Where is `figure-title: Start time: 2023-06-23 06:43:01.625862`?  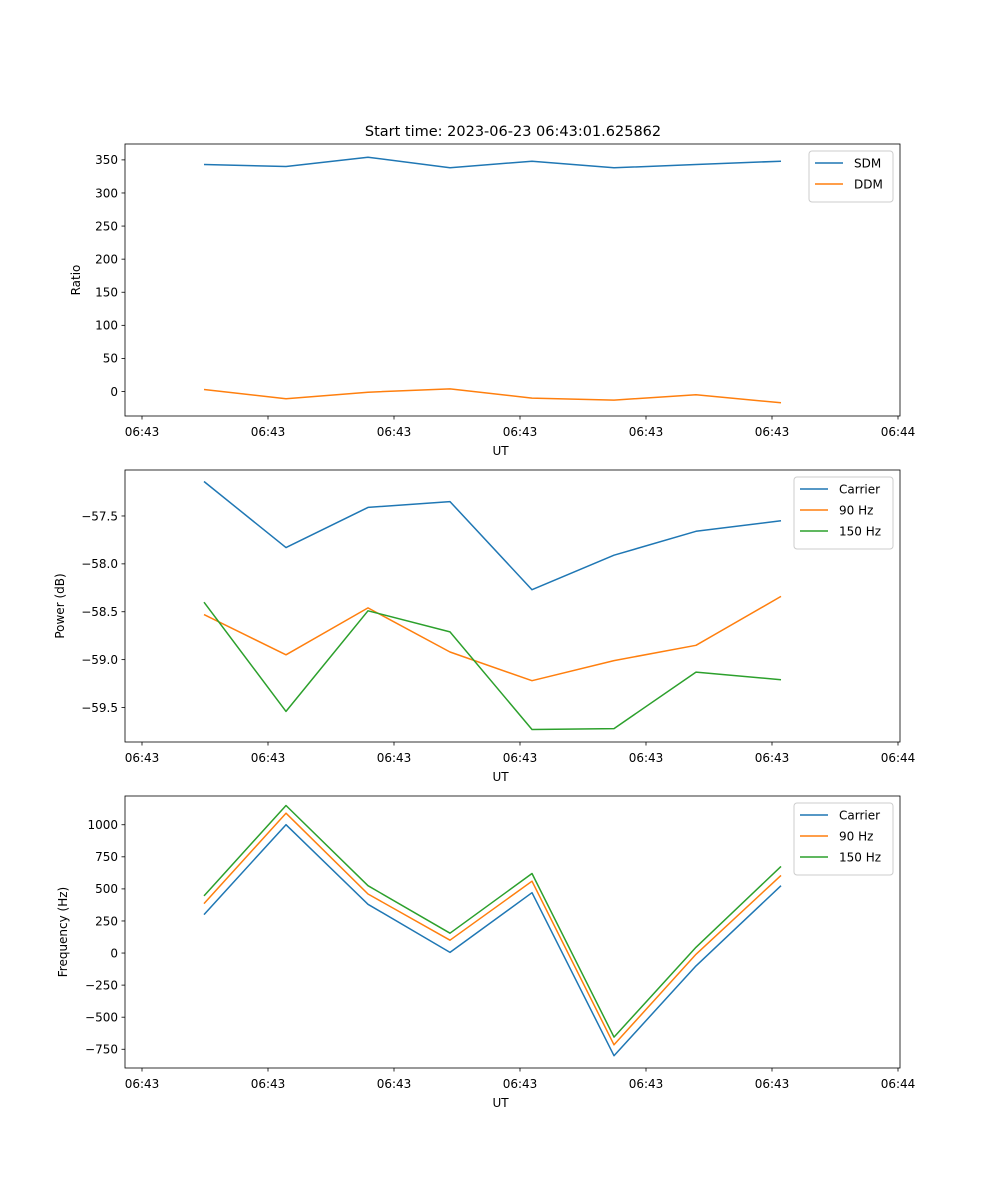
figure-title: Start time: 2023-06-23 06:43:01.625862 is located at coordinates (513, 132).